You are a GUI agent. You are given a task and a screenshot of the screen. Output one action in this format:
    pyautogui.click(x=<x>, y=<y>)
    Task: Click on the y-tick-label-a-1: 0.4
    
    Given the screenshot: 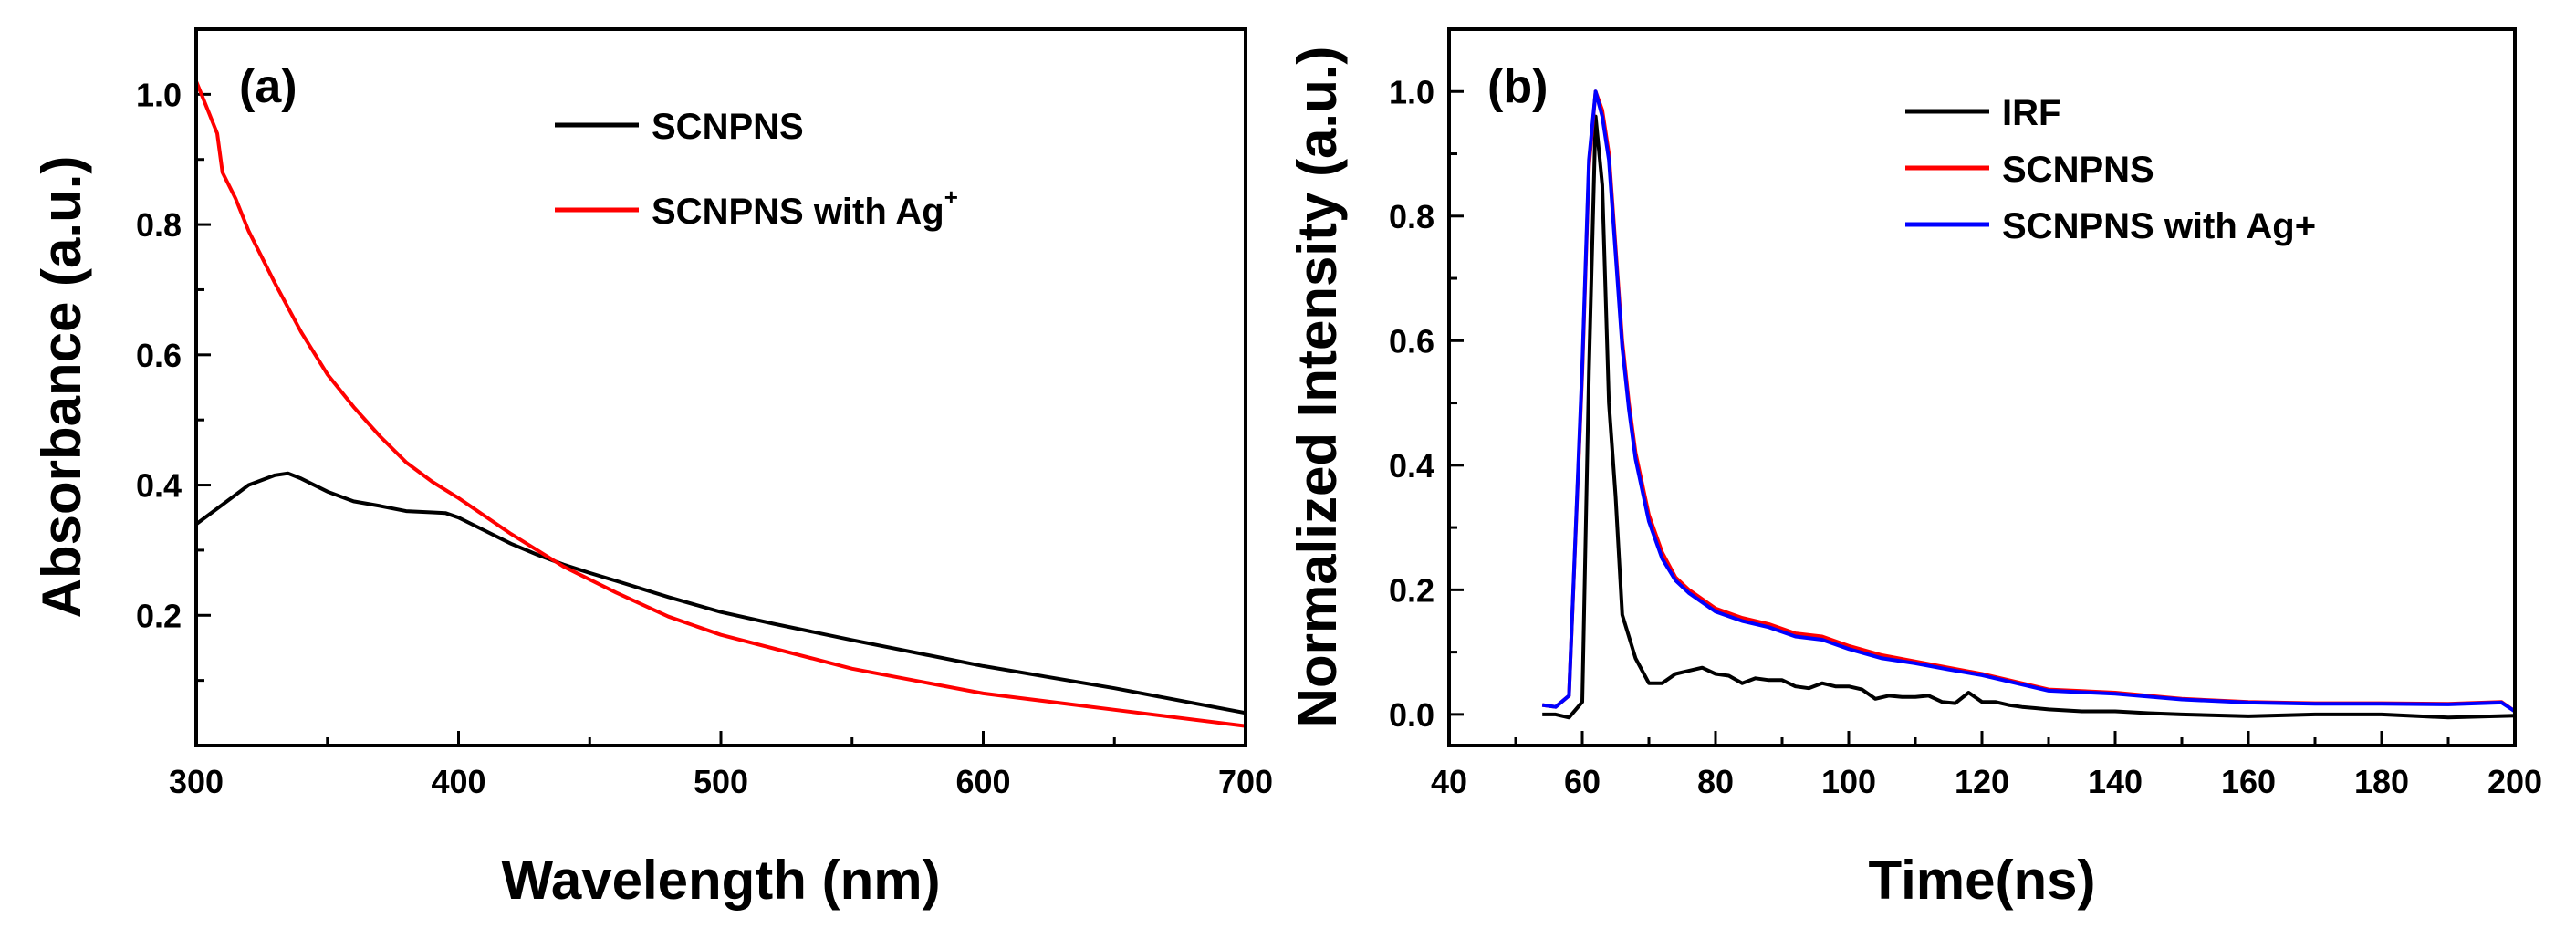 What is the action you would take?
    pyautogui.click(x=159, y=486)
    